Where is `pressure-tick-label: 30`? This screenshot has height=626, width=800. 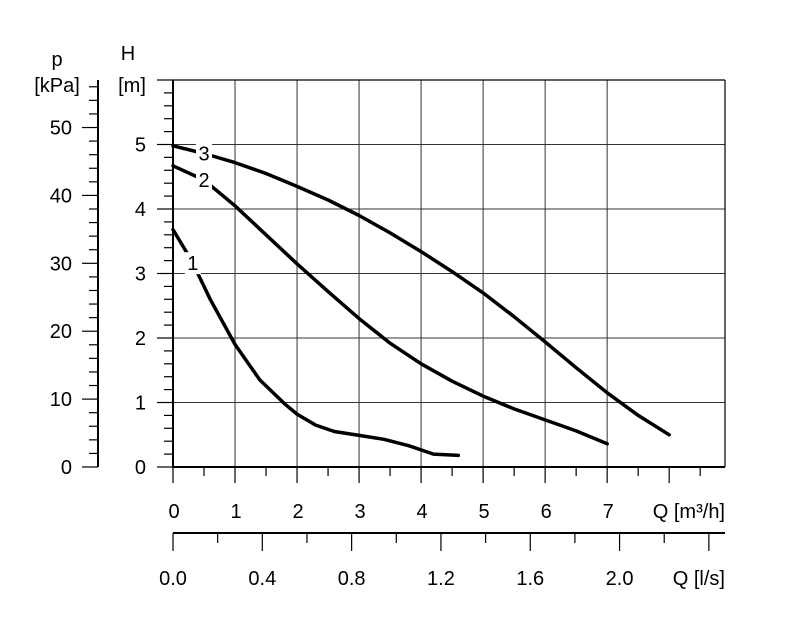
pressure-tick-label: 30 is located at coordinates (61, 264).